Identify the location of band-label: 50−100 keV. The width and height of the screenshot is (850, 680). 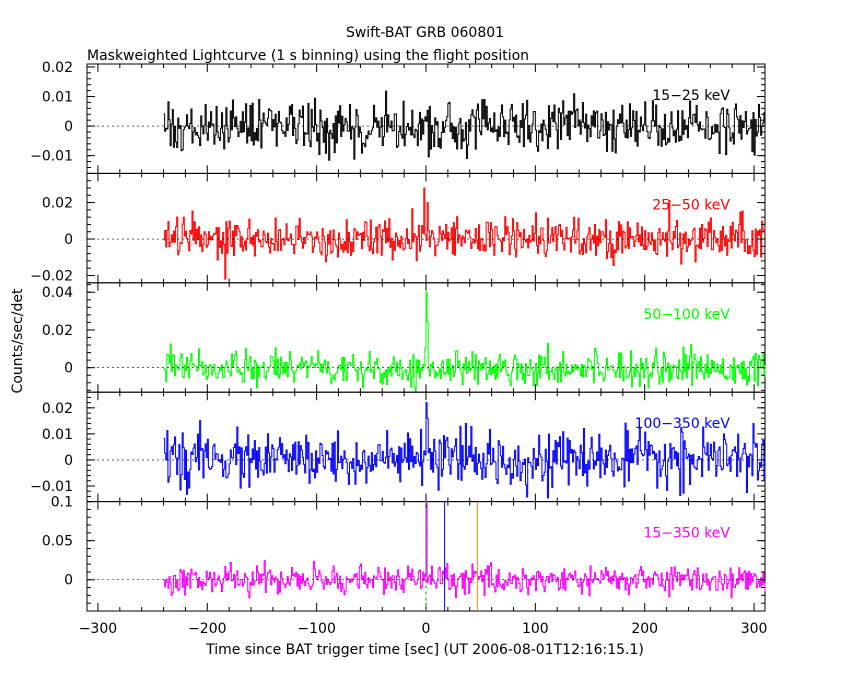
(686, 315).